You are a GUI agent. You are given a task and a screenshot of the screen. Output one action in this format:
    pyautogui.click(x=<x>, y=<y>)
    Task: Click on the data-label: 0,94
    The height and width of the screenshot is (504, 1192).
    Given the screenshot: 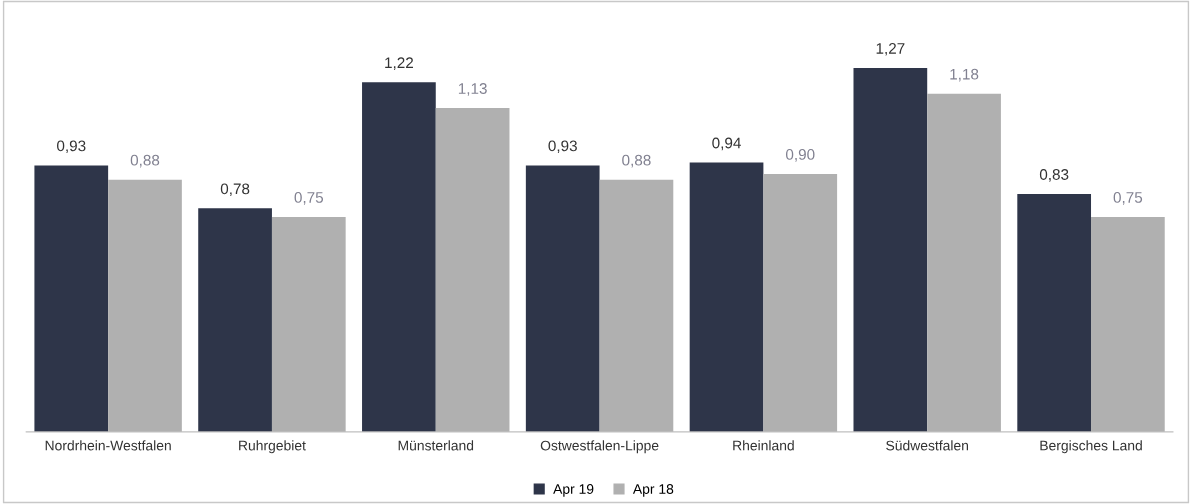 What is the action you would take?
    pyautogui.click(x=726, y=144)
    